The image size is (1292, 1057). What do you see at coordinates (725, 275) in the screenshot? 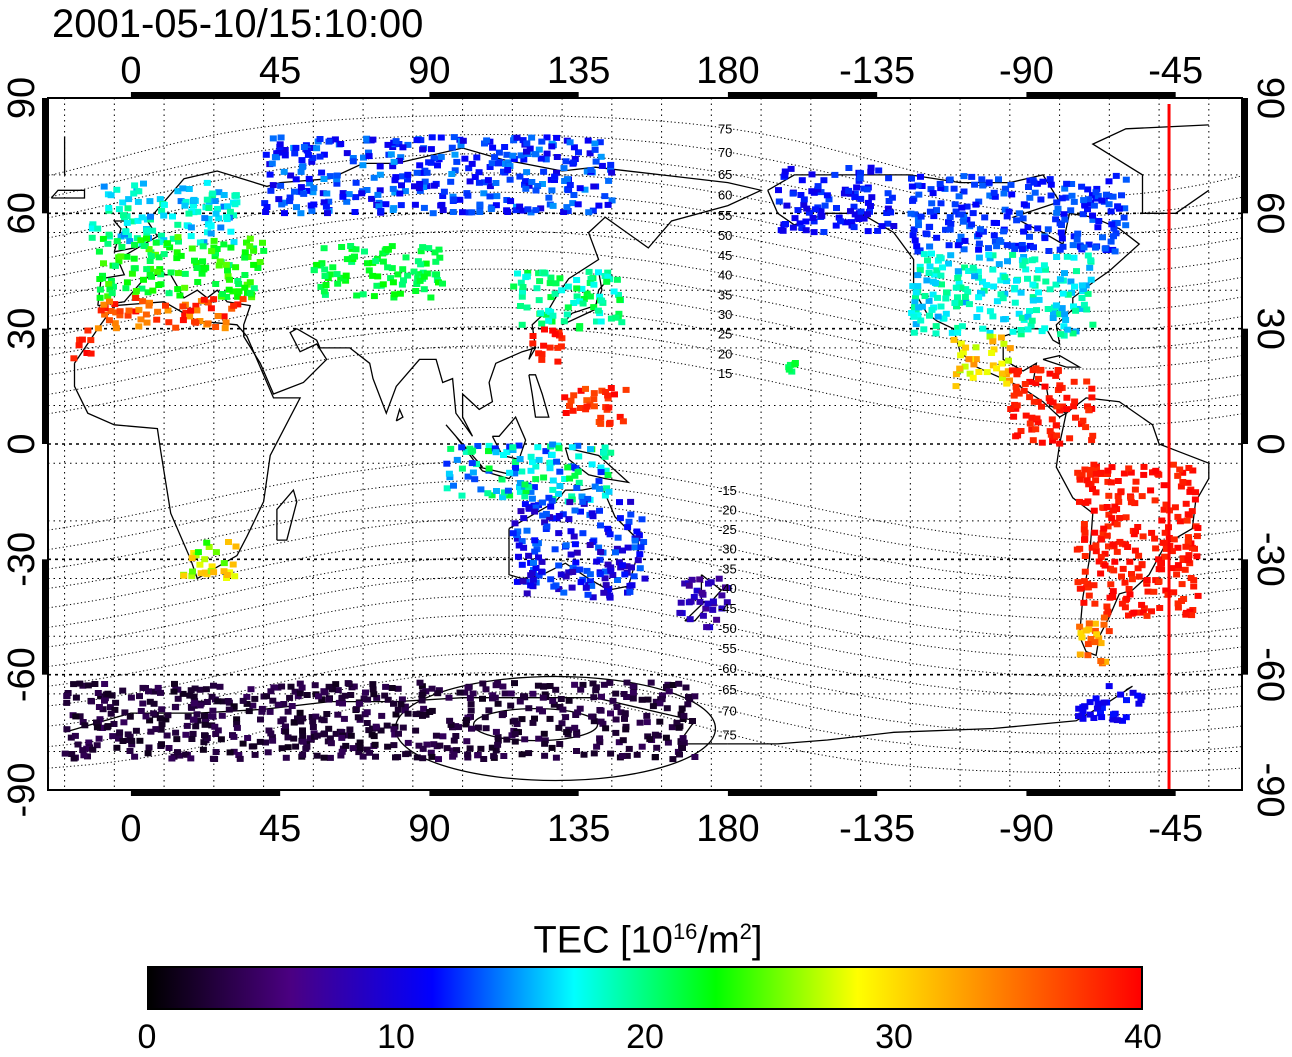
I see `svg-text: 40` at bounding box center [725, 275].